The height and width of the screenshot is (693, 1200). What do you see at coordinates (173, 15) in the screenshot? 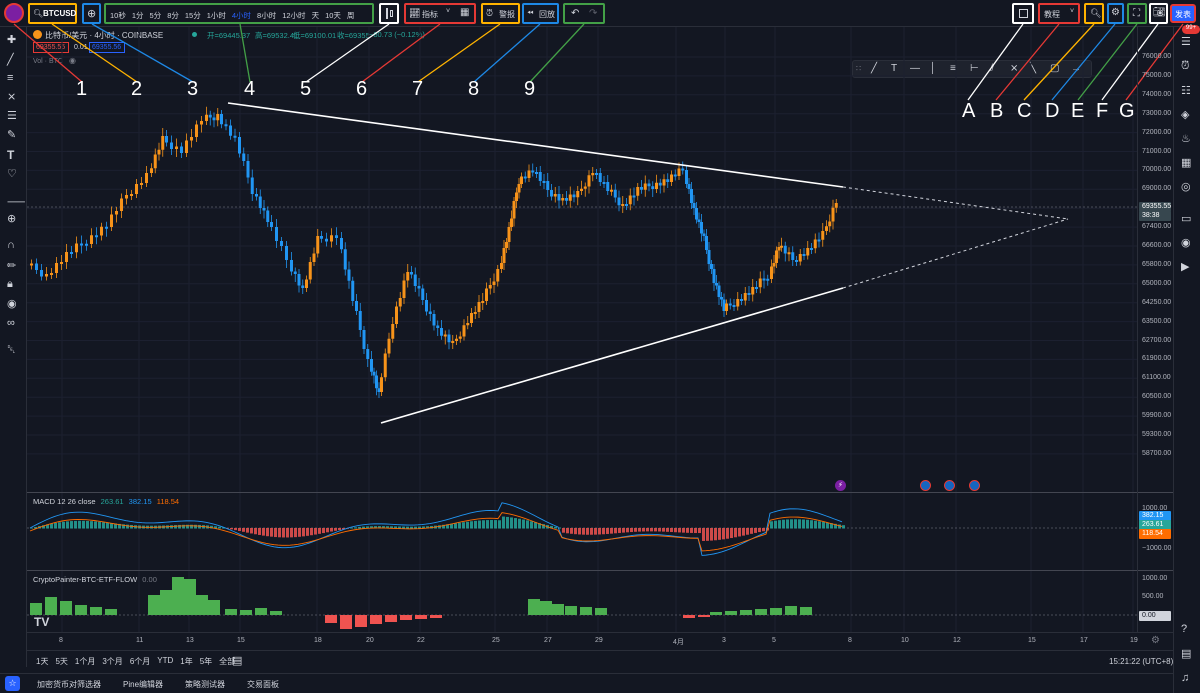
I see `interval-option: 8分` at bounding box center [173, 15].